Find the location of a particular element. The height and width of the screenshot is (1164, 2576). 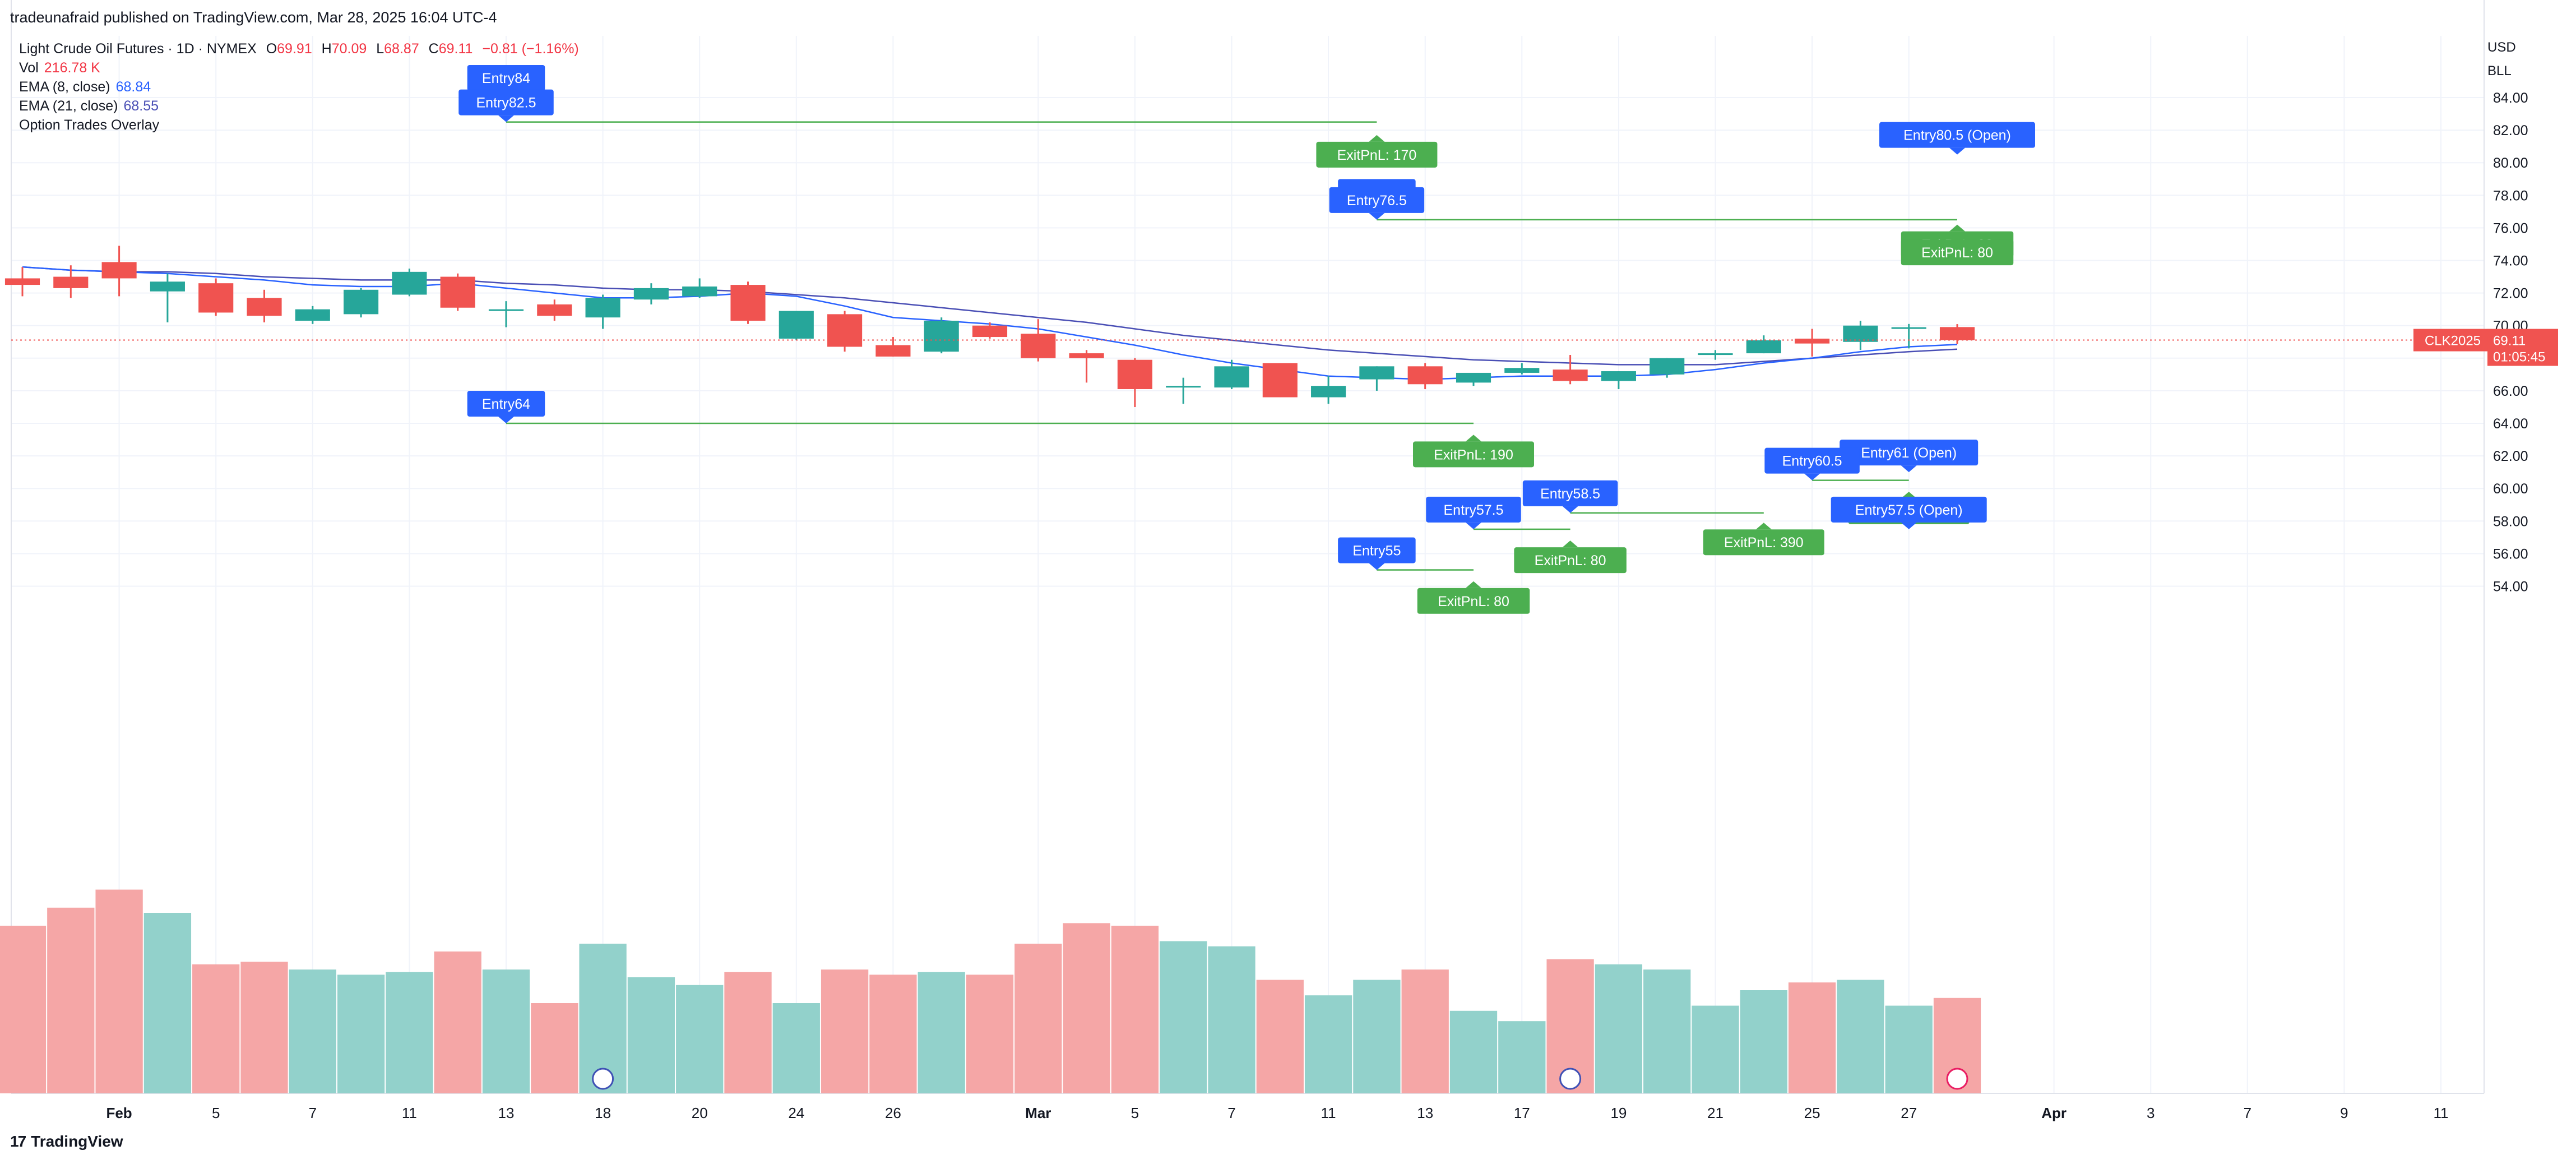

overlay-label: Option Trades Overlay is located at coordinates (89, 125).